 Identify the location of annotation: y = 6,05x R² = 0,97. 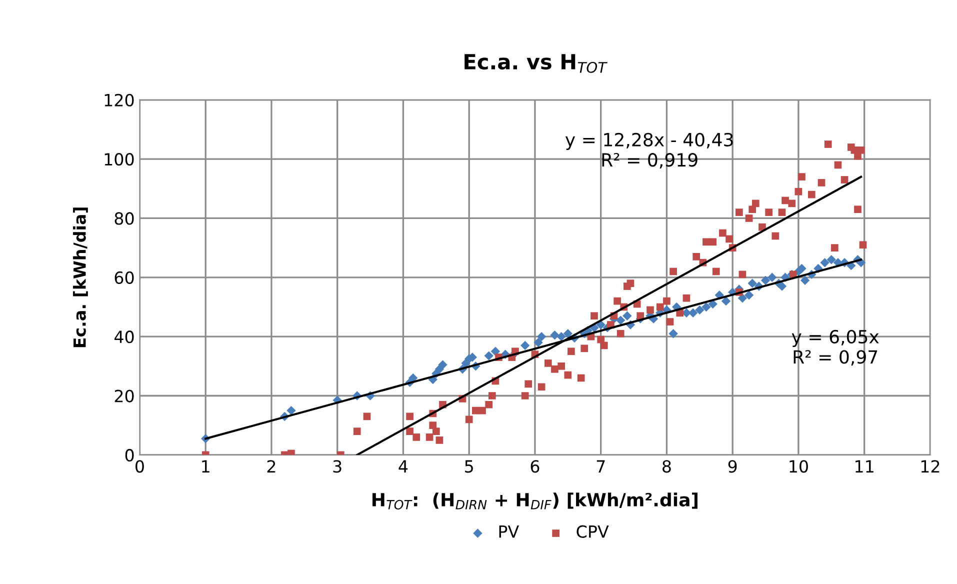
(835, 348).